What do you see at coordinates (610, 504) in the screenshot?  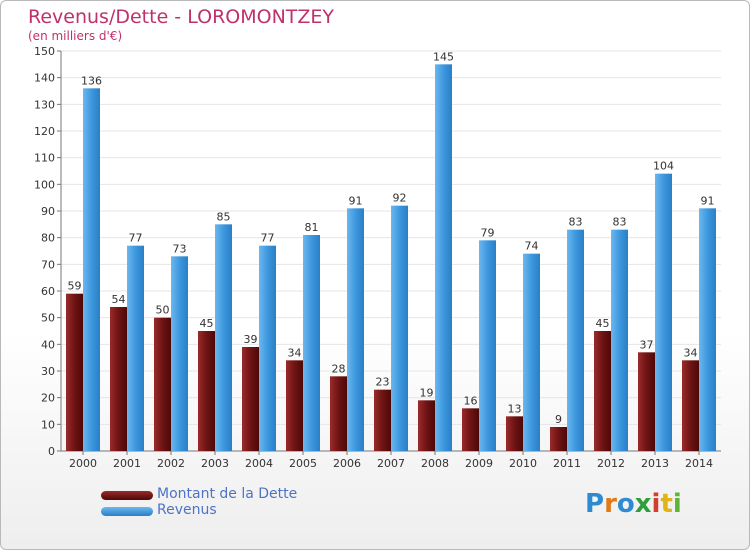 I see `logo-letter: r` at bounding box center [610, 504].